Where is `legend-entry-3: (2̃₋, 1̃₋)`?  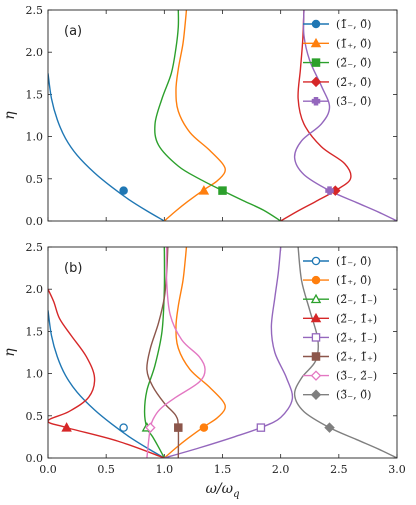
legend-entry-3: (2̃₋, 1̃₋) is located at coordinates (356, 299).